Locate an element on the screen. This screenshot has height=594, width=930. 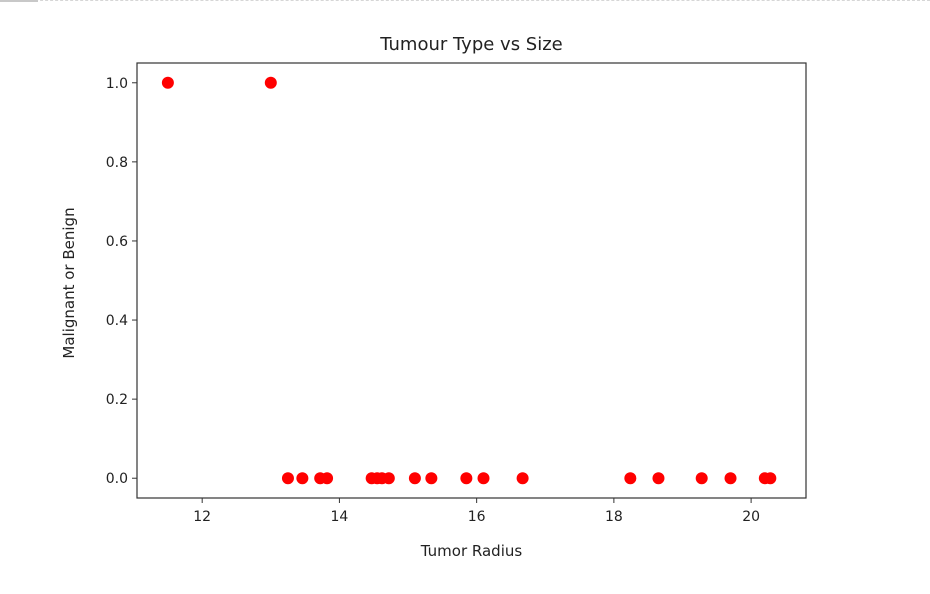
y-tick-label: 0.4 is located at coordinates (117, 321).